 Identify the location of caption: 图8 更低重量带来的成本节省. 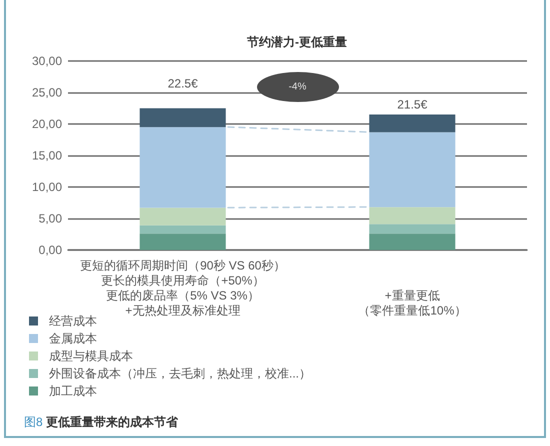
(101, 422).